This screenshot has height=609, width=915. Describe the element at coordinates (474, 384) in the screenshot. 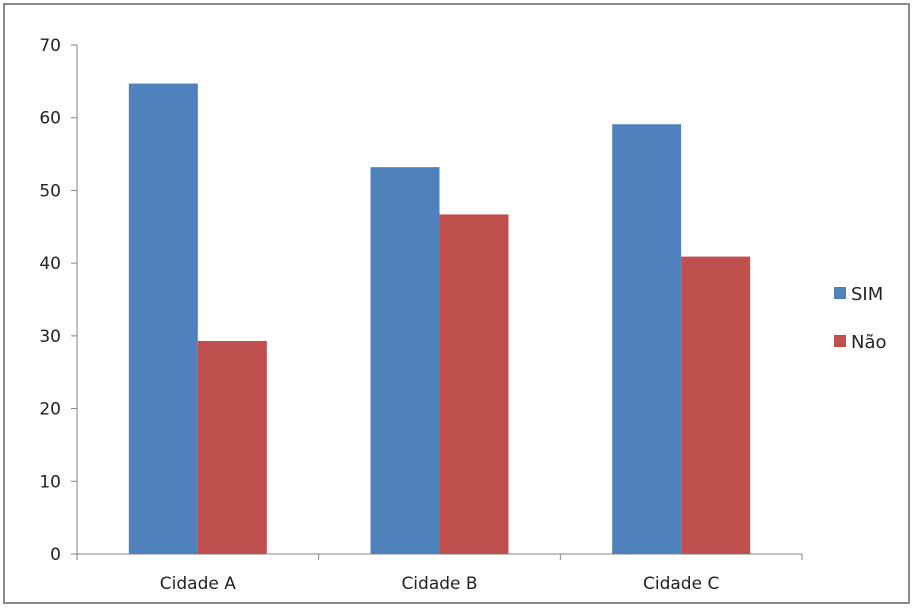

I see `bar-não-1` at that location.